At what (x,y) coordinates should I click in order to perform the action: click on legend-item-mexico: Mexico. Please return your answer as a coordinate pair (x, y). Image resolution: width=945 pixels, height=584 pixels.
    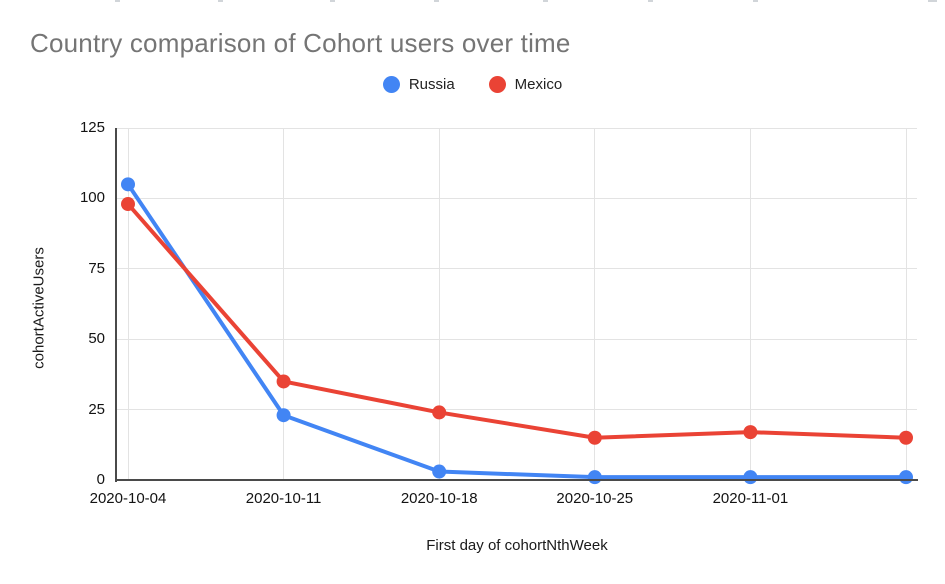
    Looking at the image, I should click on (525, 84).